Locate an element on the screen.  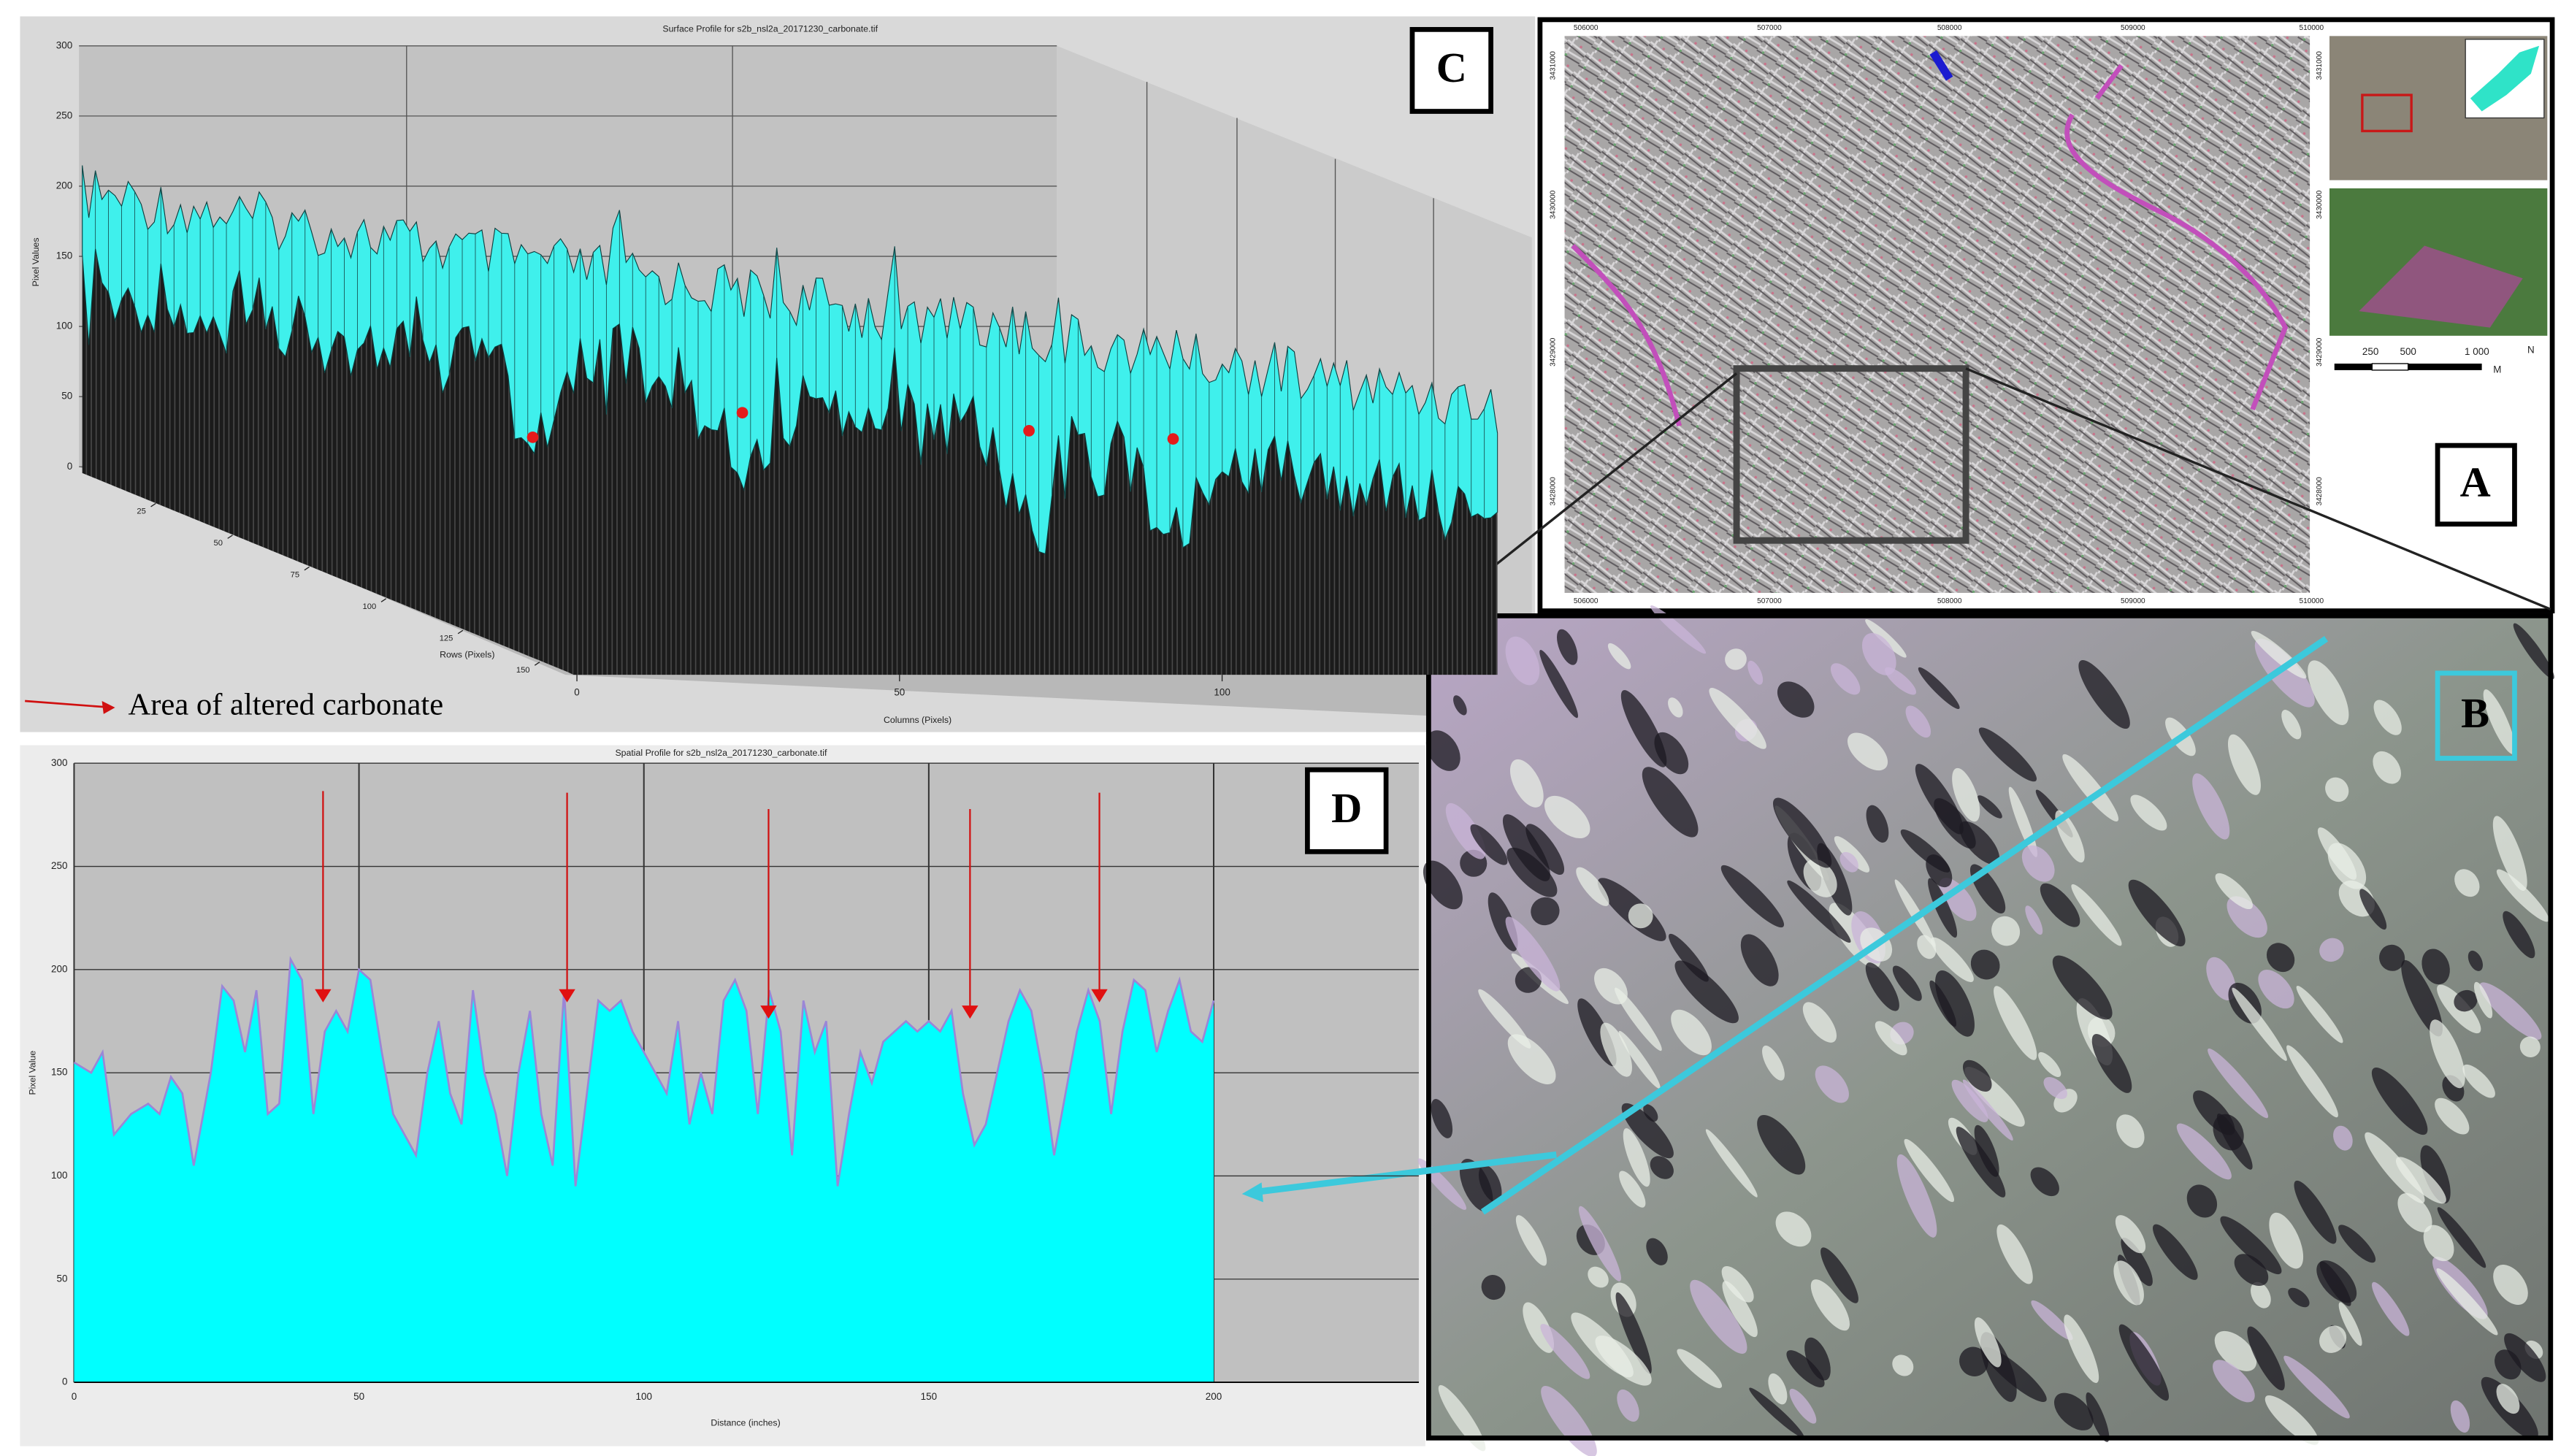
scale-bar is located at coordinates (2390, 367).